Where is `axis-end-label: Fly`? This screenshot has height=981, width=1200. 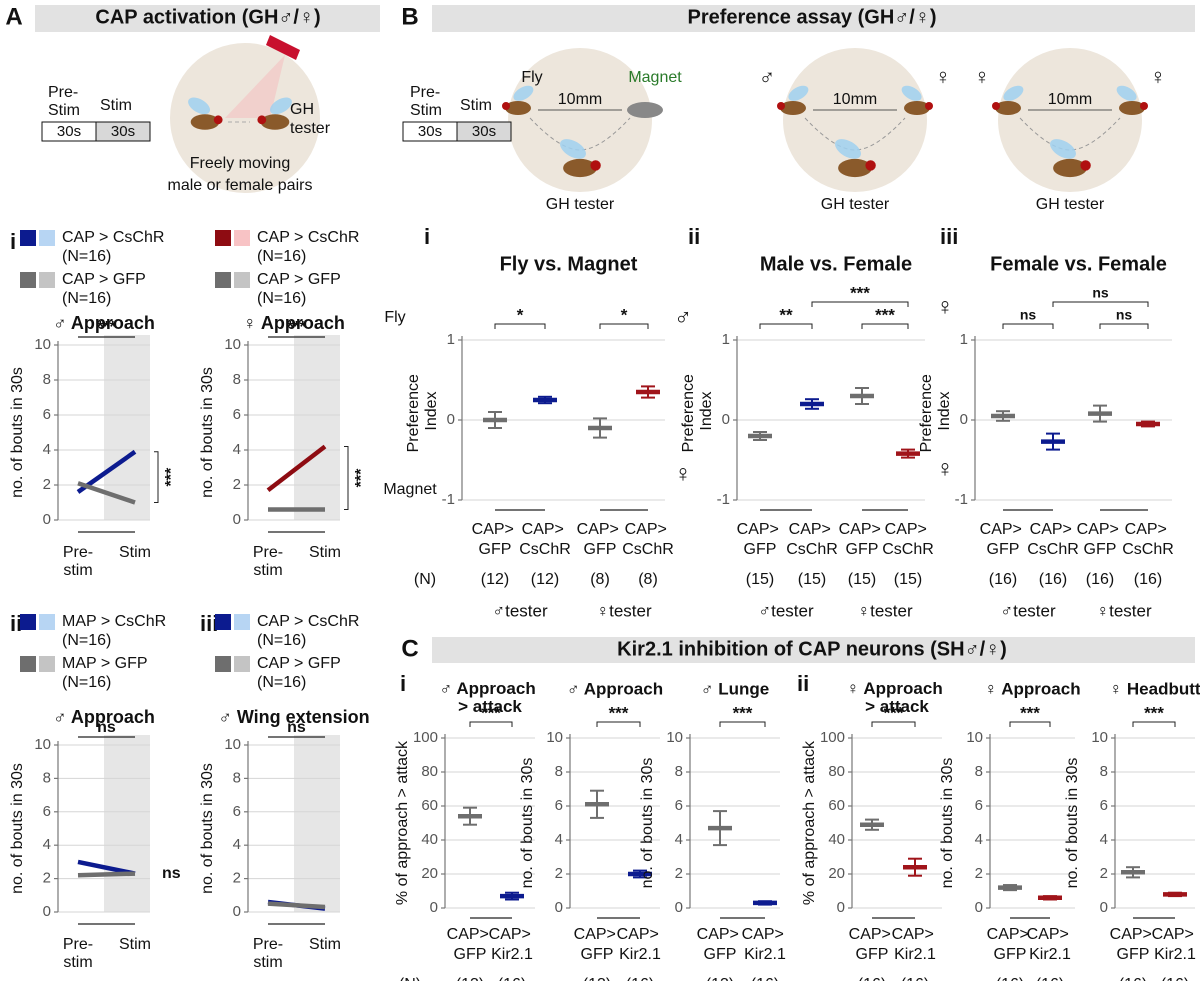 axis-end-label: Fly is located at coordinates (394, 317).